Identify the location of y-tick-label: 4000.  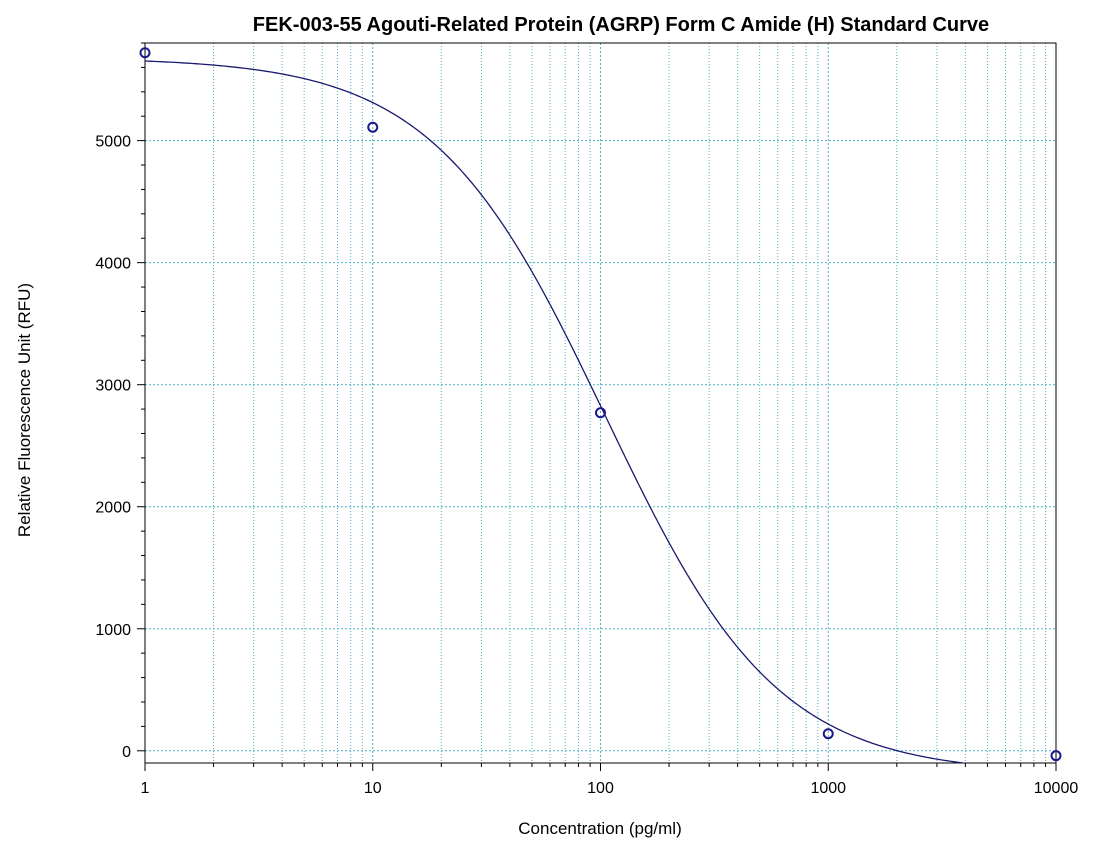
(113, 264).